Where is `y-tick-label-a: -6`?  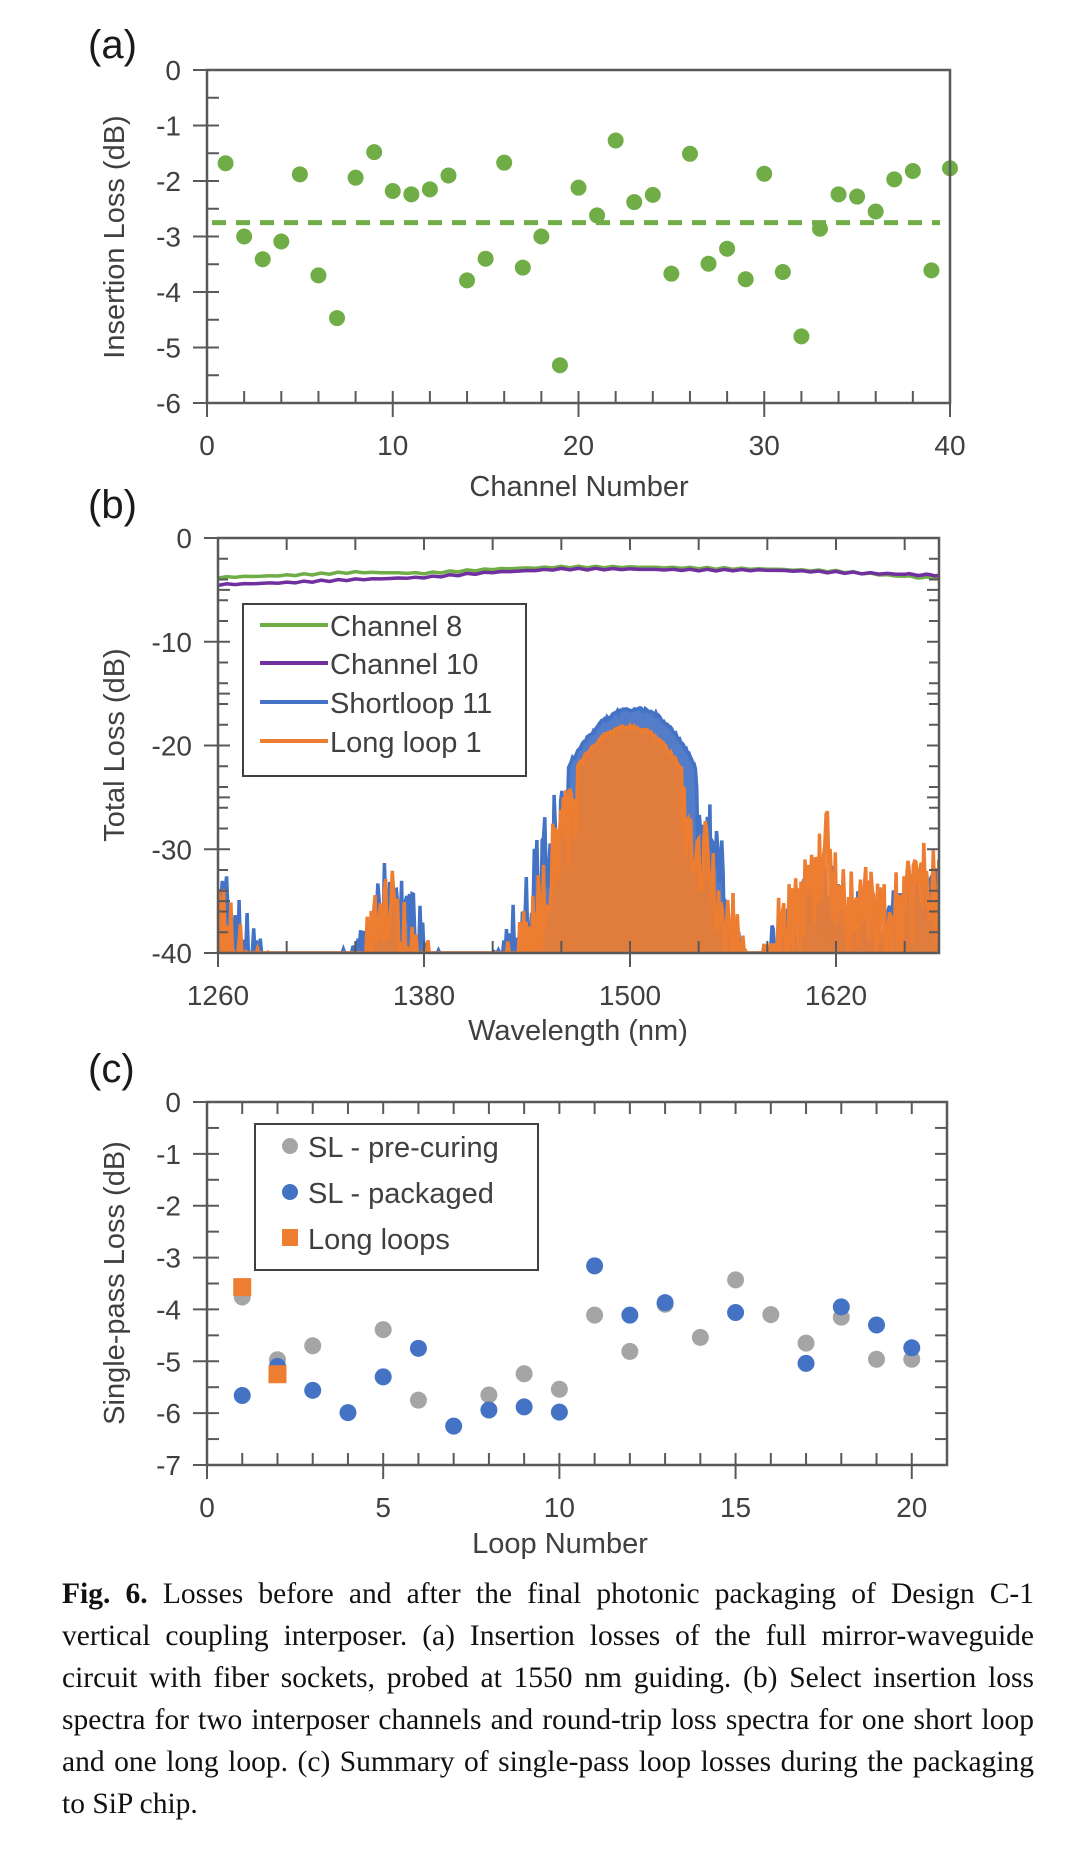 y-tick-label-a: -6 is located at coordinates (168, 403).